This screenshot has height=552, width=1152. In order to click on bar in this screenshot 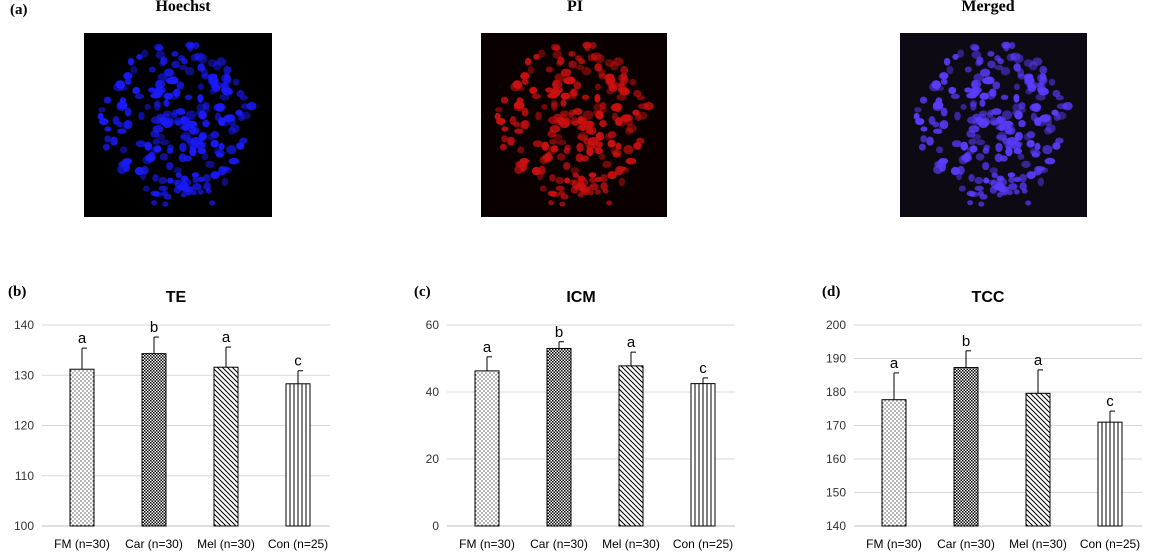, I will do `click(1038, 459)`.